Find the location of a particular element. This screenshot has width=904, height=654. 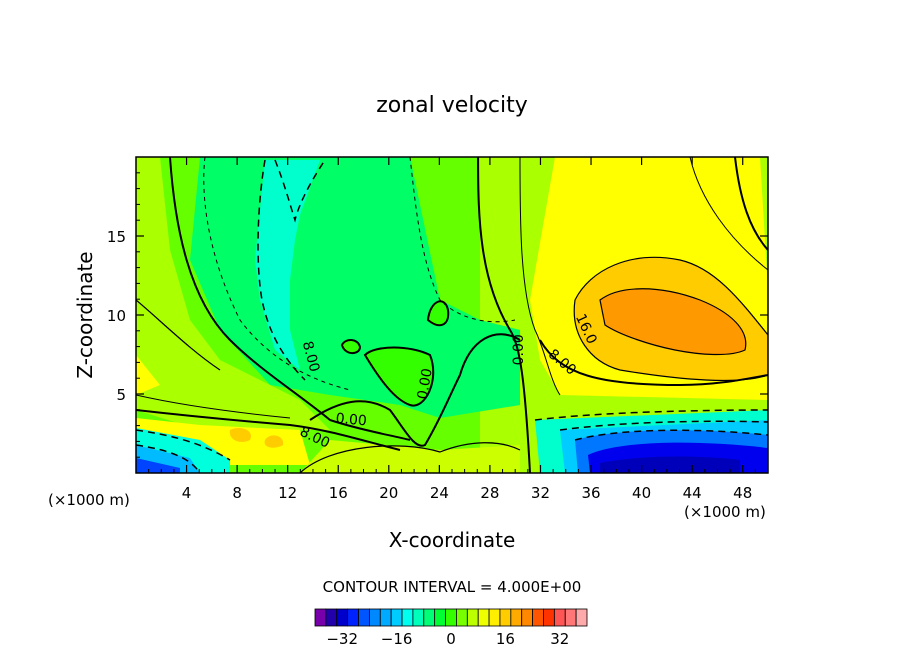

x-tick-label: 44 is located at coordinates (692, 493).